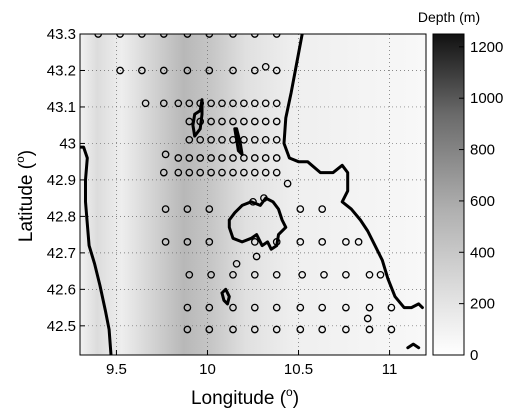 Image resolution: width=512 pixels, height=412 pixels. I want to click on y-tick-label: 42.5, so click(61, 326).